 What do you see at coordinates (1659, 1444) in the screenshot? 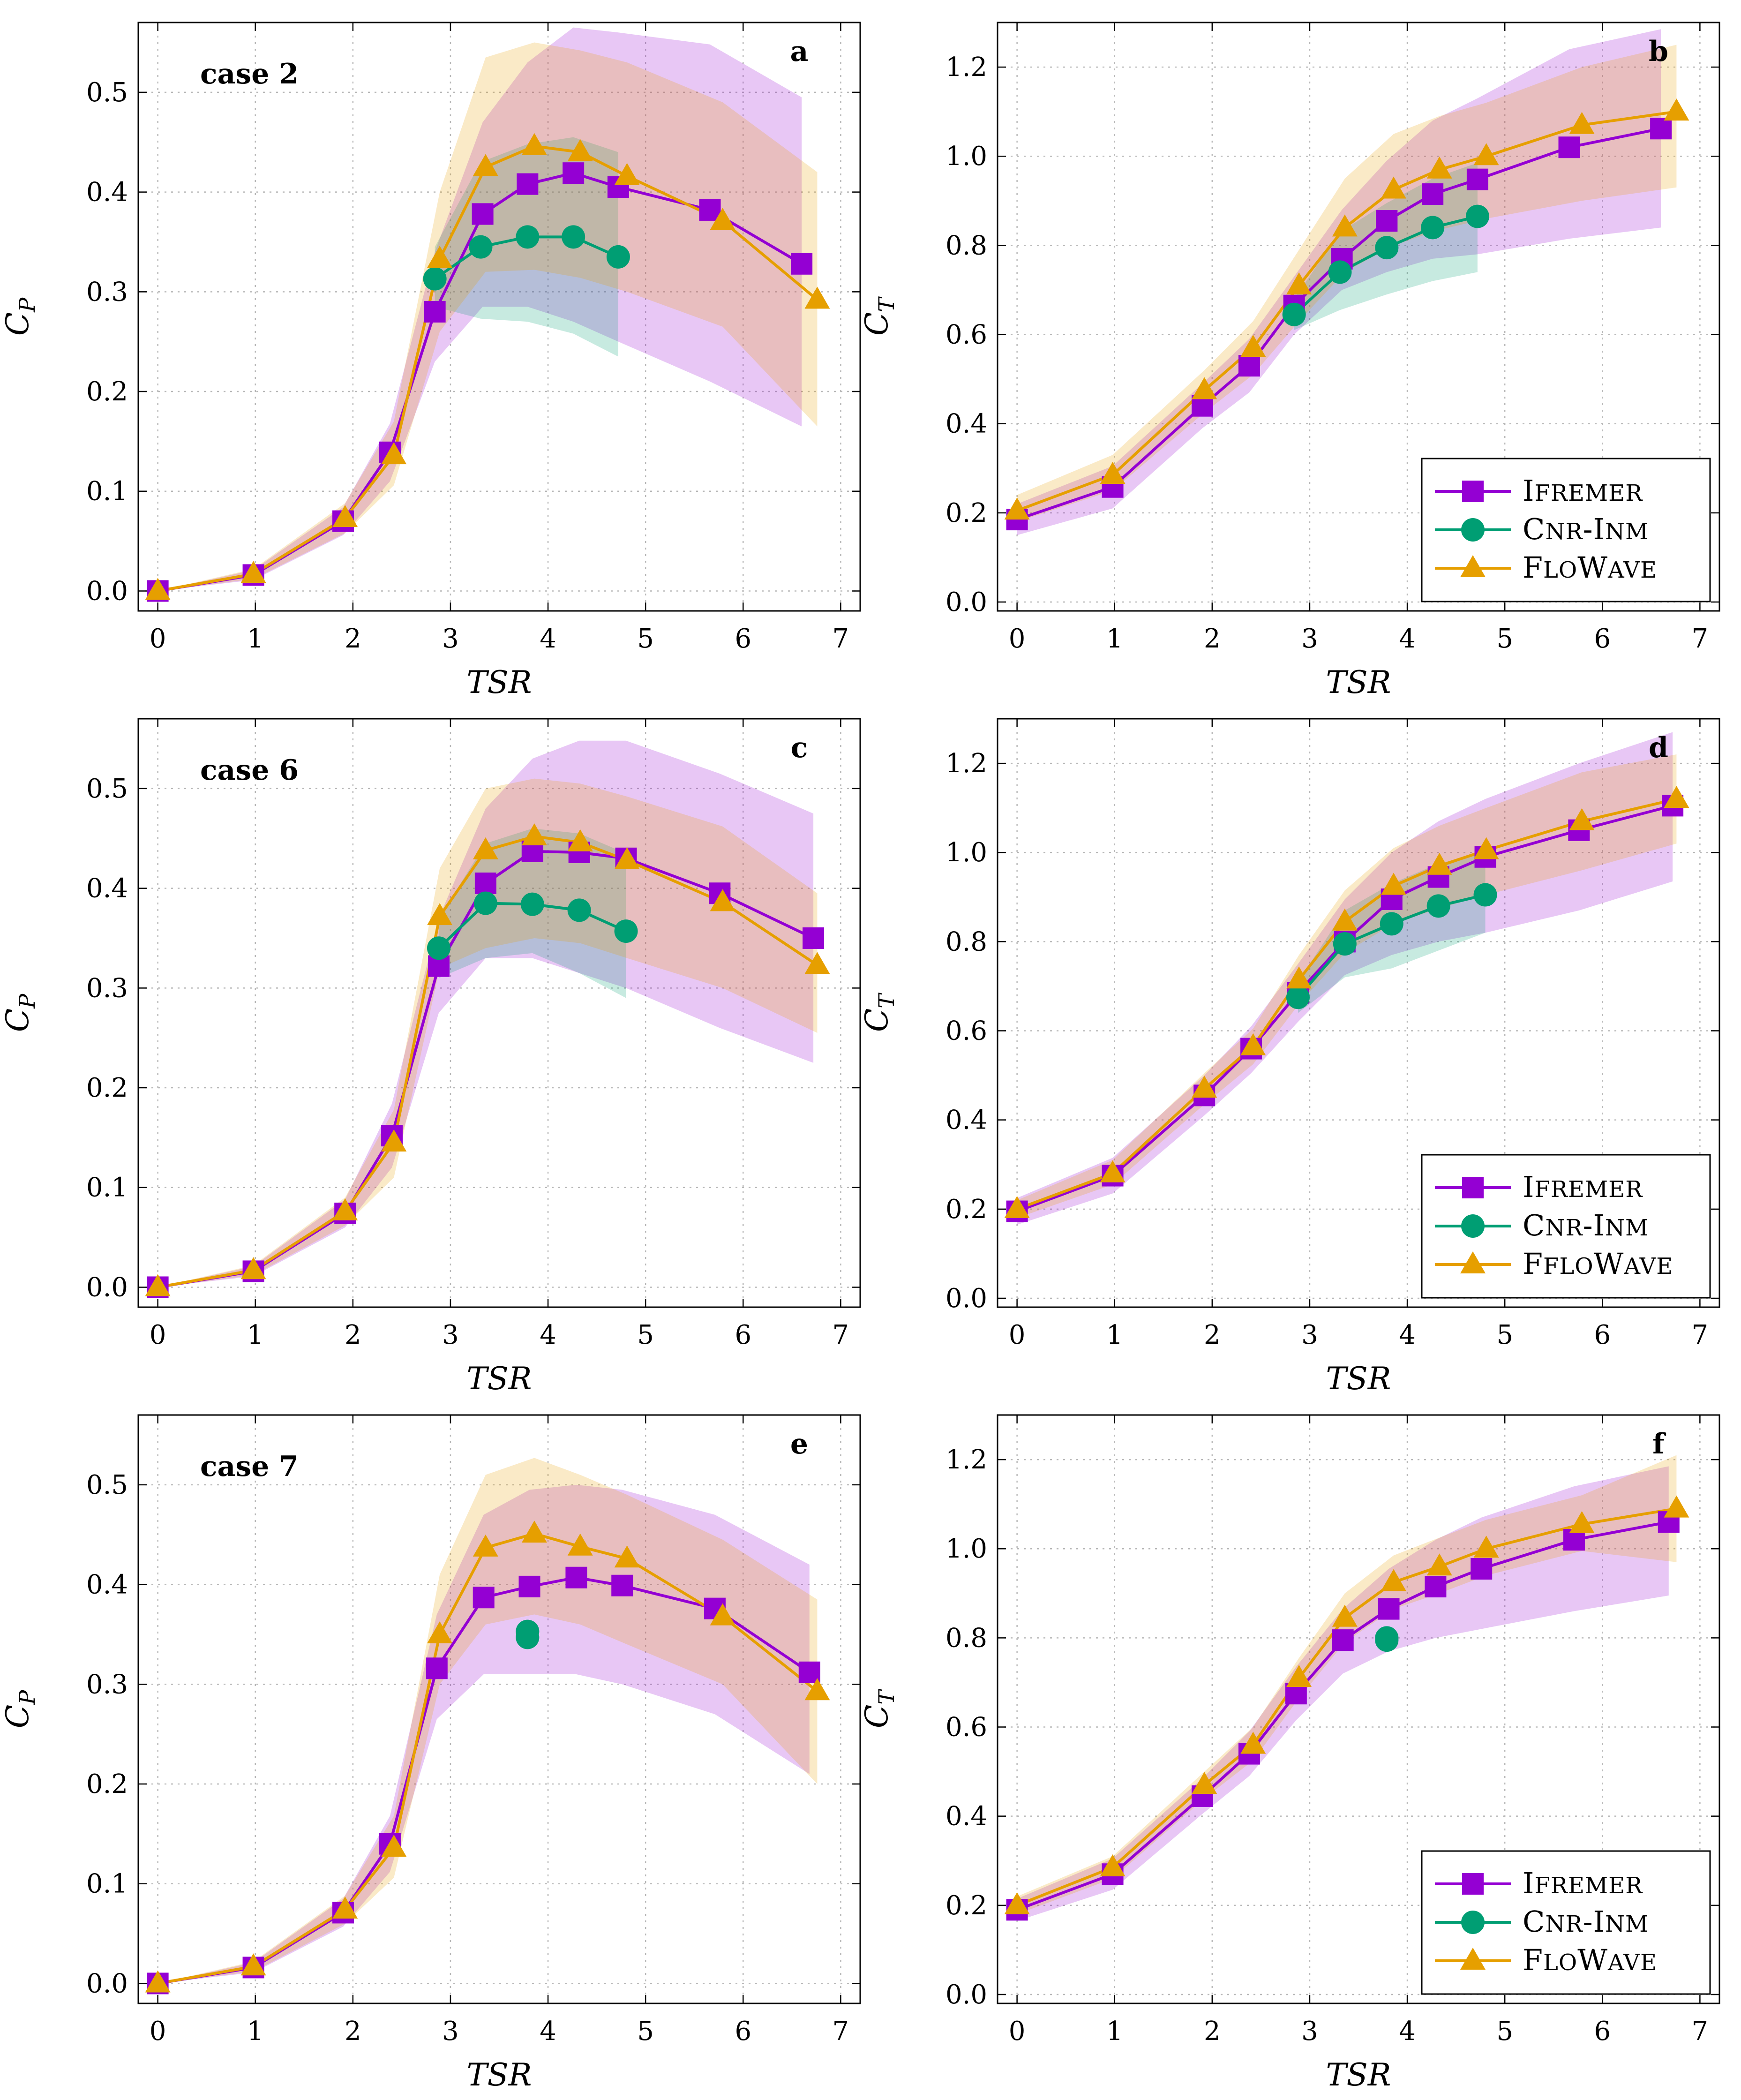
I see `panel-letter: f` at bounding box center [1659, 1444].